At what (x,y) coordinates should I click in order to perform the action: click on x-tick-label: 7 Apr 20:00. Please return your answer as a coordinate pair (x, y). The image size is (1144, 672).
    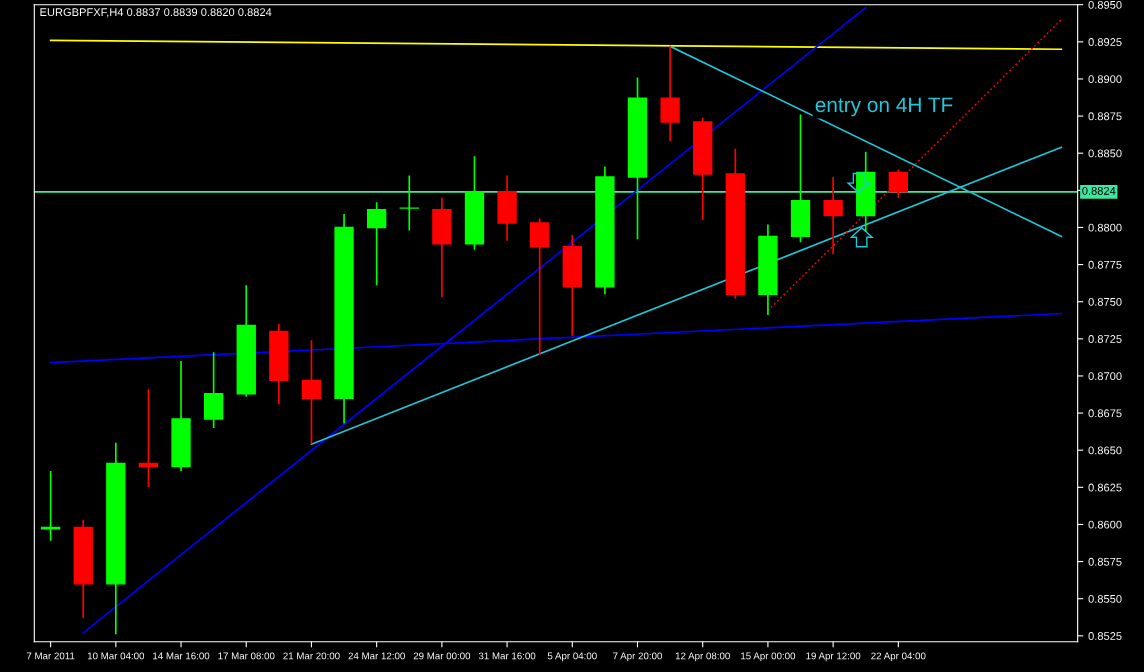
    Looking at the image, I should click on (637, 657).